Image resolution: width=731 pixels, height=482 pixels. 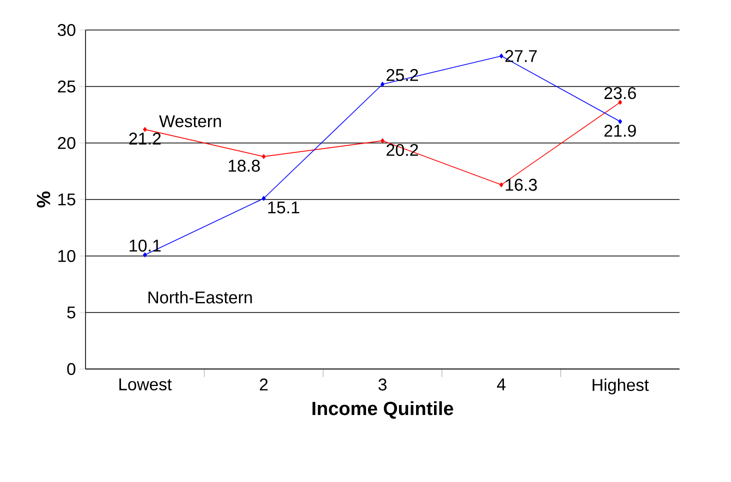 I want to click on y-tick-label: 5, so click(x=71, y=312).